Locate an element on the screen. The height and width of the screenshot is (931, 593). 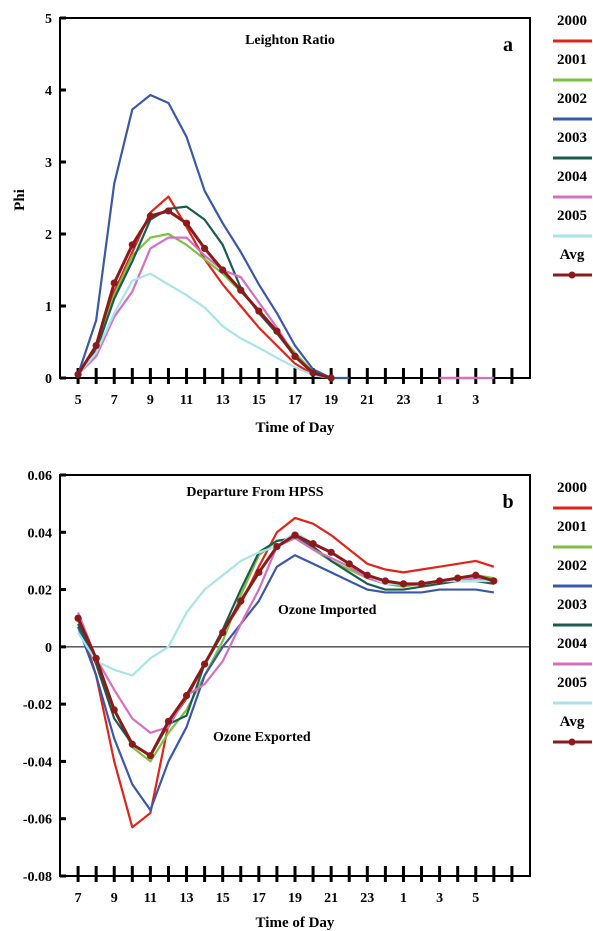
series-2000 is located at coordinates (276, 287).